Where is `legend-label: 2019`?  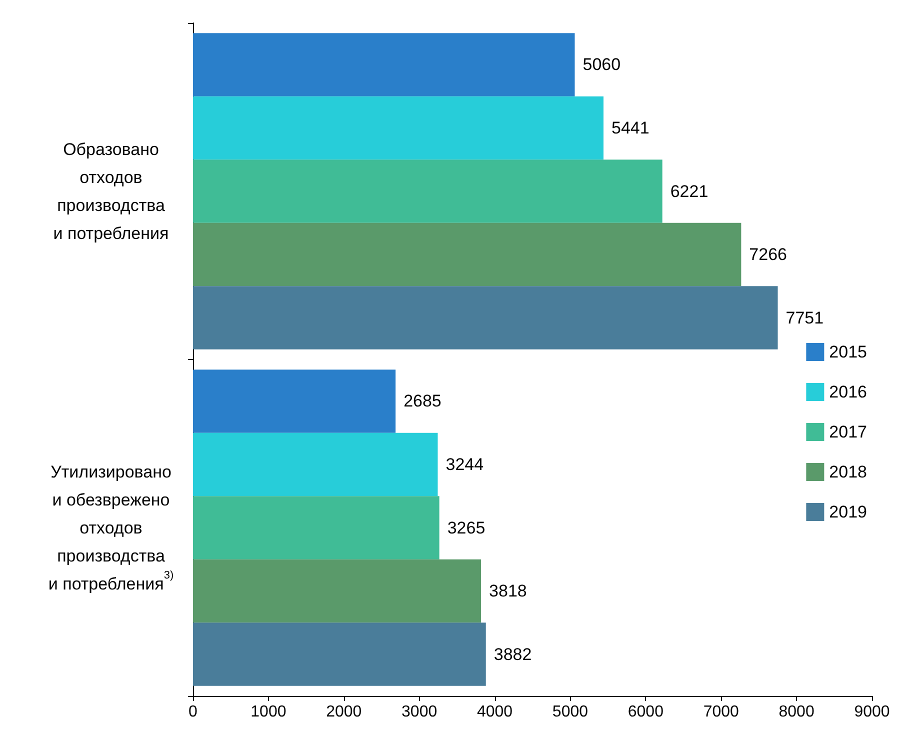
legend-label: 2019 is located at coordinates (848, 512).